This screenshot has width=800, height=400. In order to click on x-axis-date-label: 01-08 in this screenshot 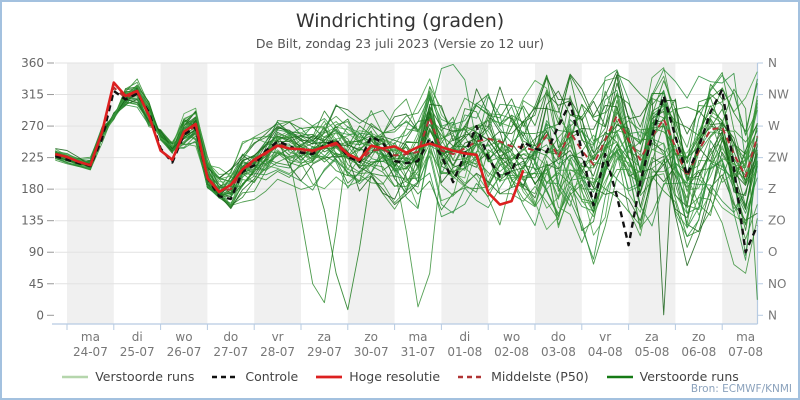, I will do `click(464, 352)`.